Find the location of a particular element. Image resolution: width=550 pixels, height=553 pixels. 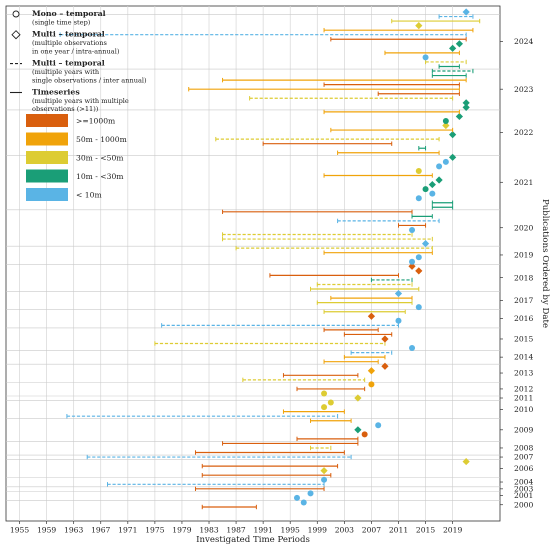

legend-type-subtitle: (multiple years with is located at coordinates (66, 72).